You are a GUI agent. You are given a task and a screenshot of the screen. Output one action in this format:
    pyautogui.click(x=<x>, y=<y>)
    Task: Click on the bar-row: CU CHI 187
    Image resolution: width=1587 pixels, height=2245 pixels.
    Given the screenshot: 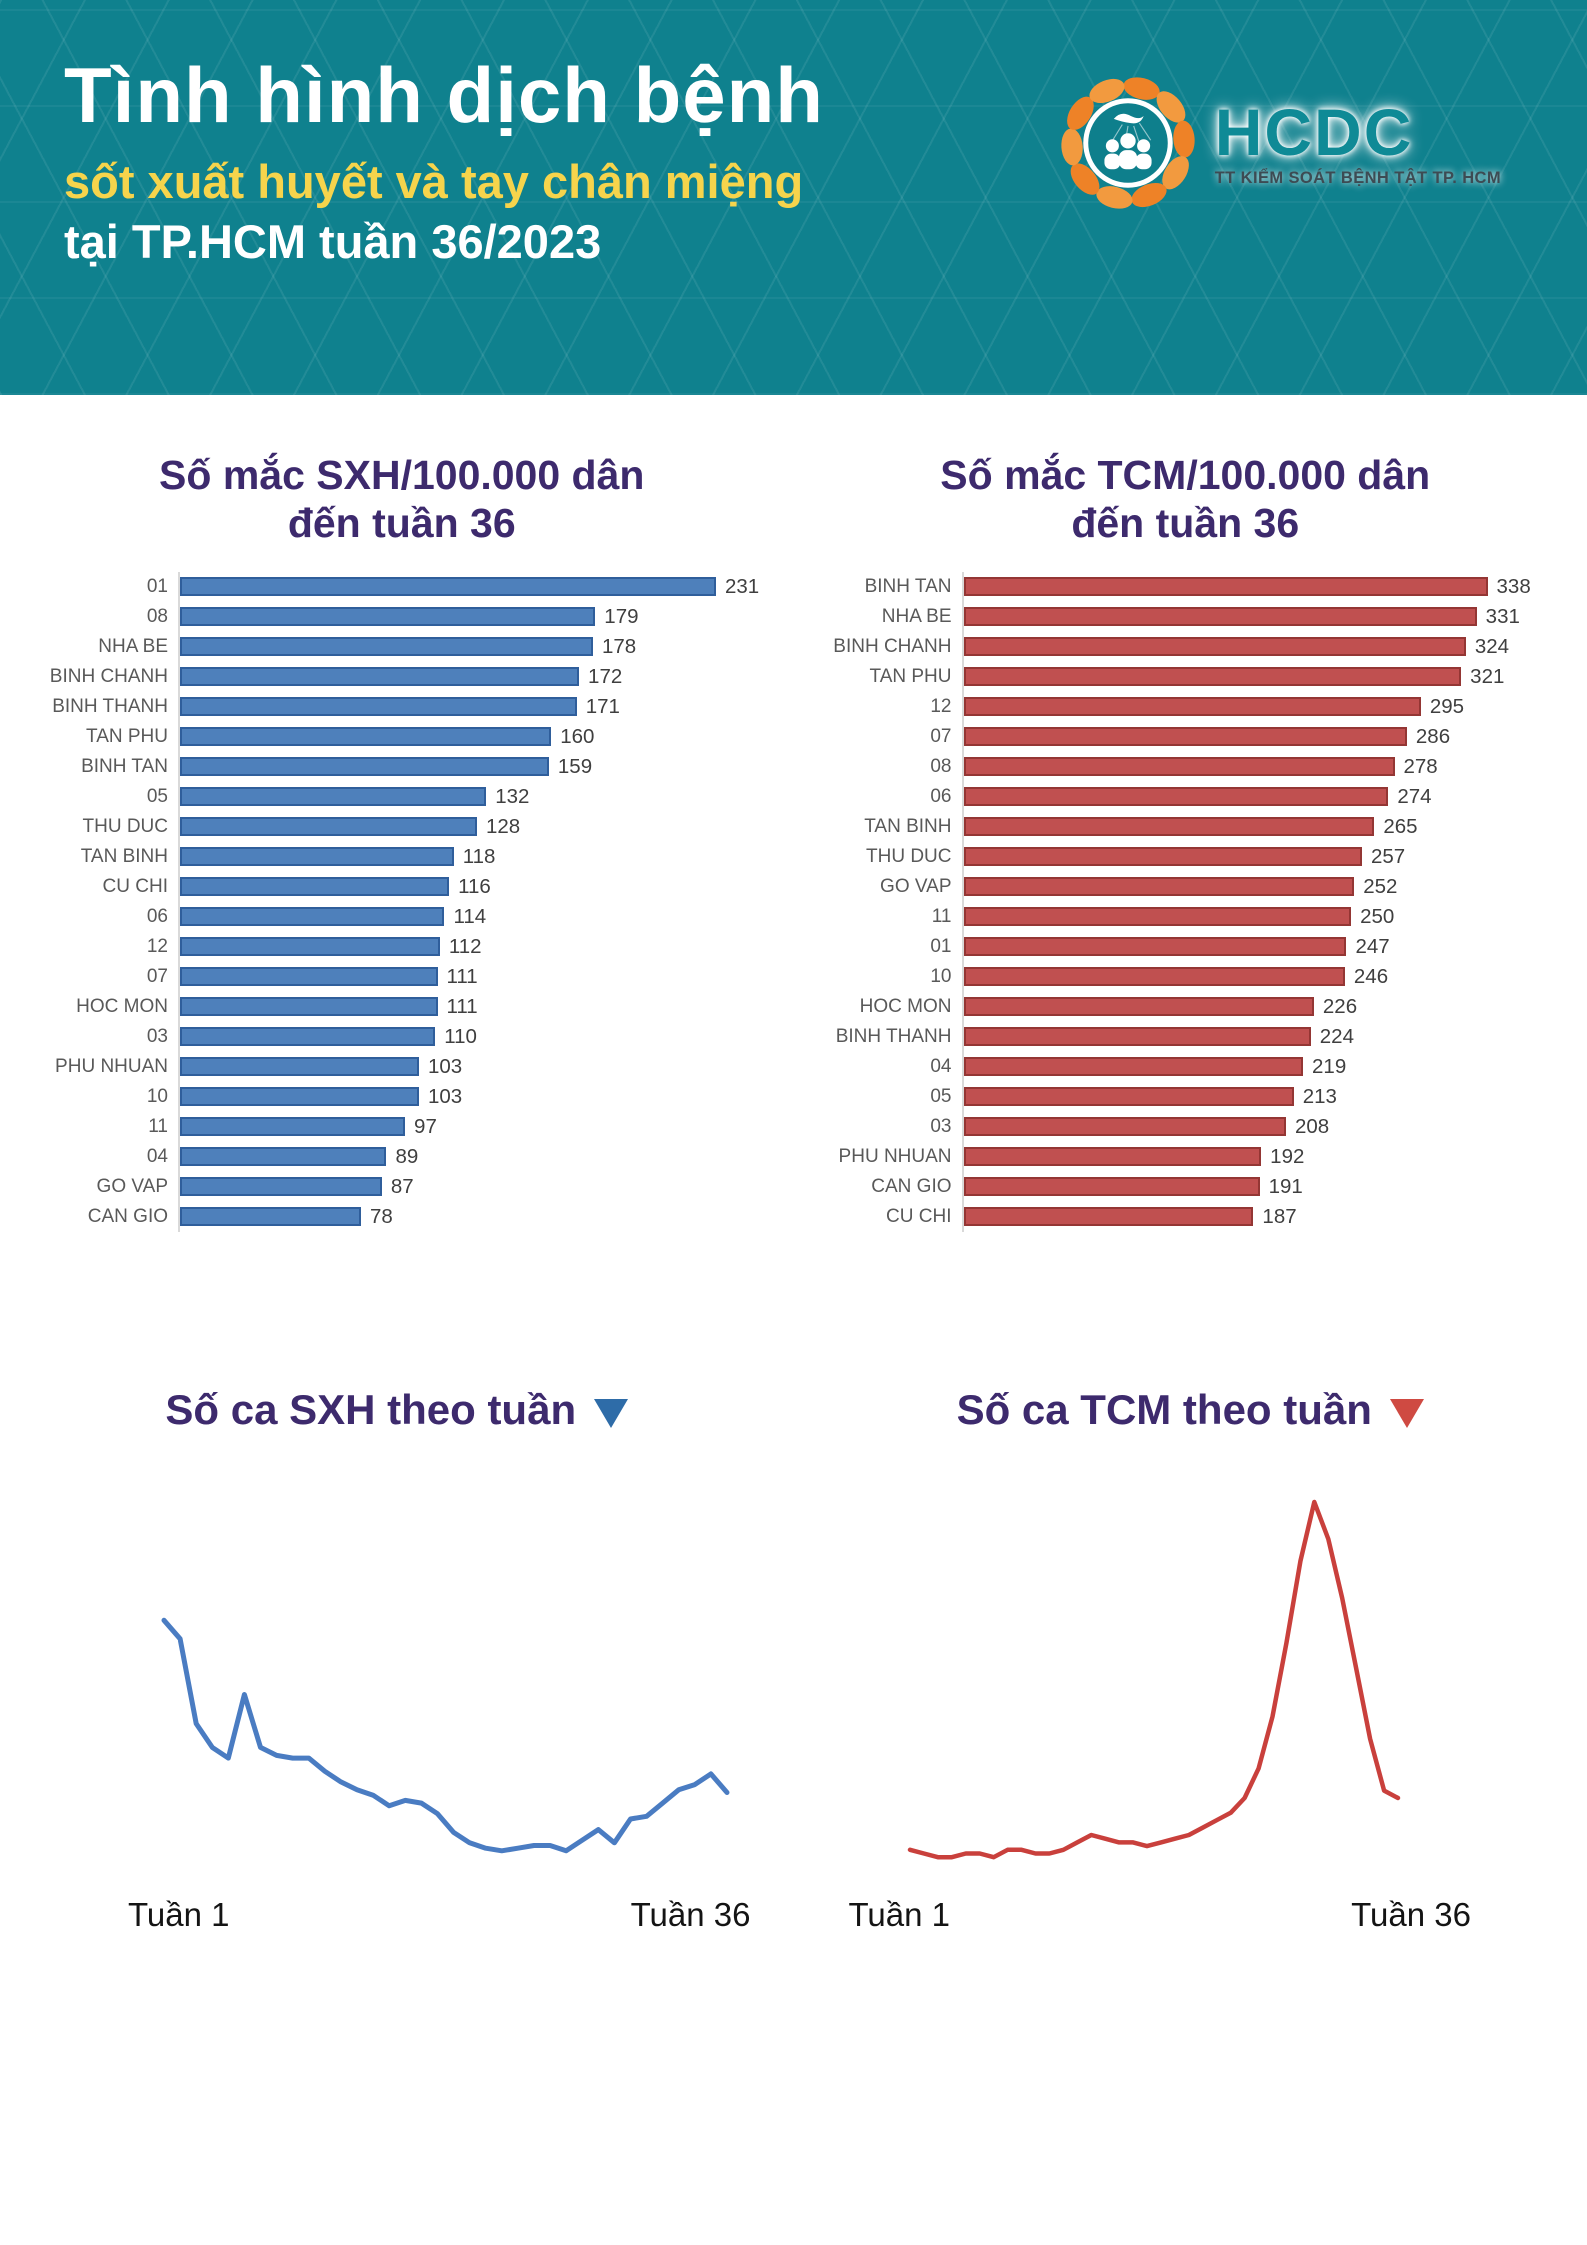 What is the action you would take?
    pyautogui.click(x=1186, y=1216)
    